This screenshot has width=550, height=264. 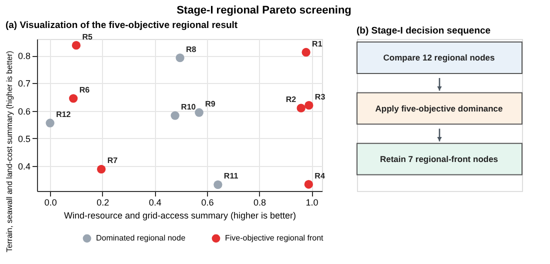 What do you see at coordinates (103, 203) in the screenshot?
I see `x-tick-label: 0.2` at bounding box center [103, 203].